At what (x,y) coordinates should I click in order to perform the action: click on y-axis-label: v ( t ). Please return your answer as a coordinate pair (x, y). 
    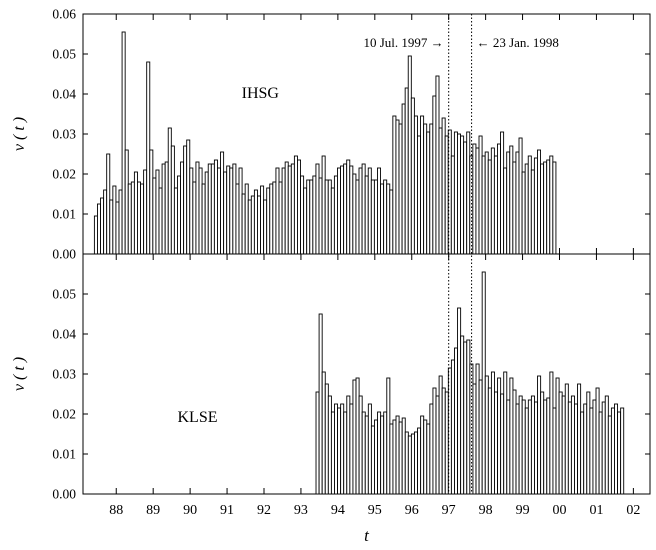
    Looking at the image, I should click on (19, 374).